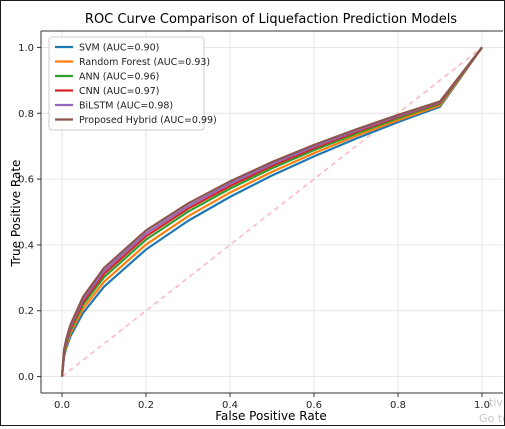 Image resolution: width=505 pixels, height=429 pixels. What do you see at coordinates (119, 48) in the screenshot?
I see `legend-label-svm: SVM (AUC=0.90)` at bounding box center [119, 48].